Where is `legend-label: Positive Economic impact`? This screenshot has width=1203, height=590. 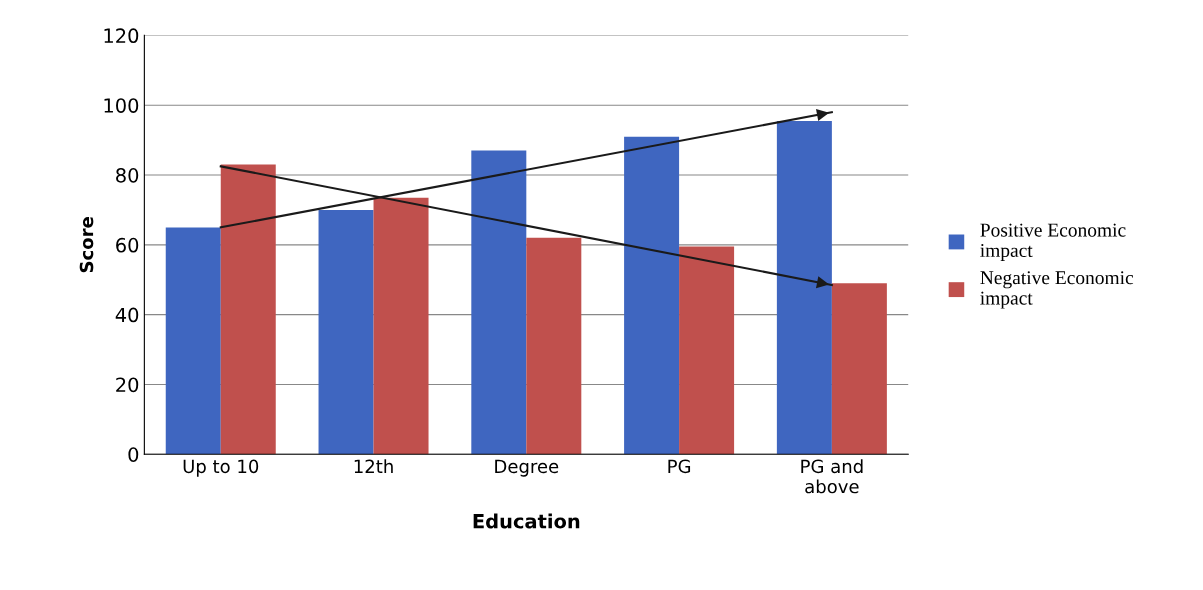
legend-label: Positive Economic impact is located at coordinates (1053, 242).